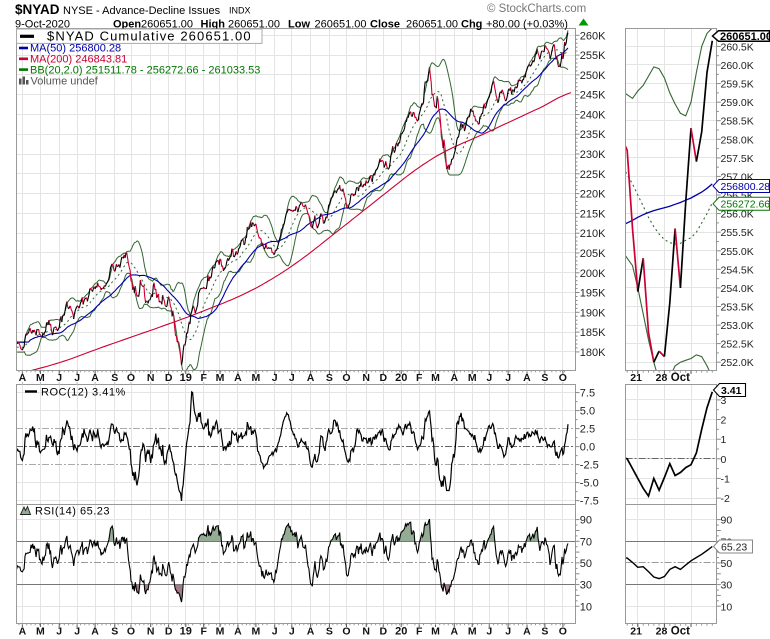 The width and height of the screenshot is (770, 639). Describe the element at coordinates (75, 49) in the screenshot. I see `svg-text: MA(50) 256800.28` at that location.